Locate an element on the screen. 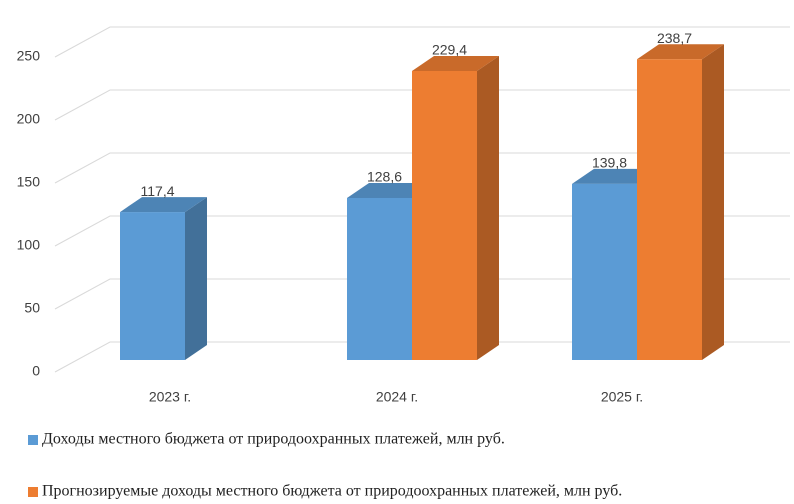  x-tick-label: 2025 г. is located at coordinates (622, 397).